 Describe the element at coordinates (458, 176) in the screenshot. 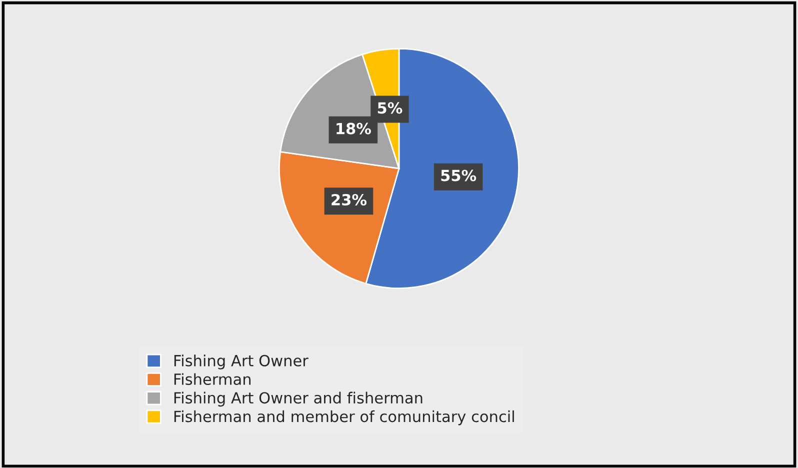

I see `data-label: 55%` at that location.